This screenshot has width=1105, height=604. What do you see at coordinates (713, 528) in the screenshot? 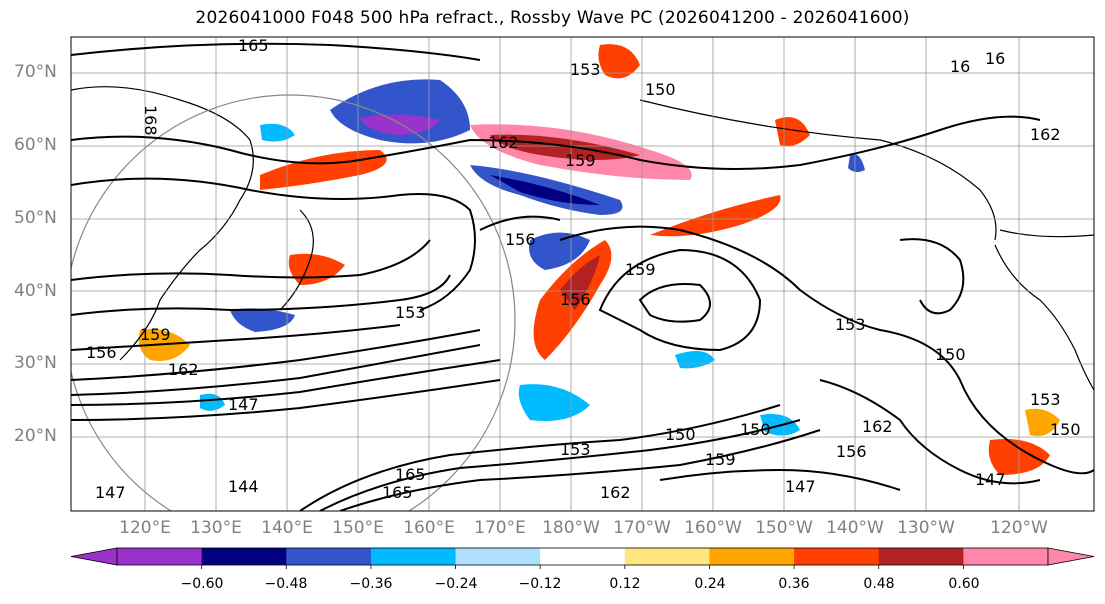
I see `longitude-label: 160°W` at bounding box center [713, 528].